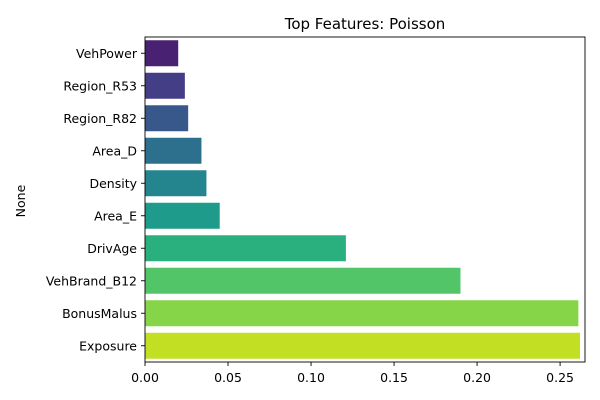  What do you see at coordinates (165, 85) in the screenshot?
I see `bar-region-r53` at bounding box center [165, 85].